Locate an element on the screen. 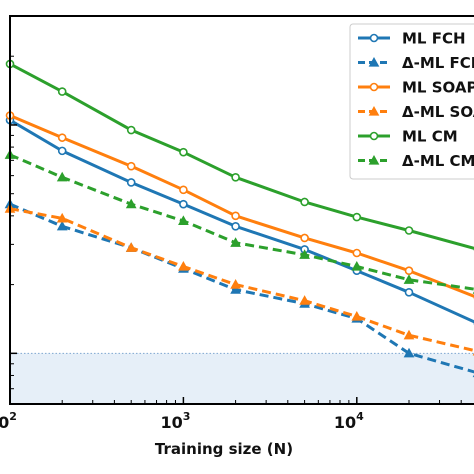 Image resolution: width=474 pixels, height=474 pixels. legend-entry: ML FCH is located at coordinates (412, 39).